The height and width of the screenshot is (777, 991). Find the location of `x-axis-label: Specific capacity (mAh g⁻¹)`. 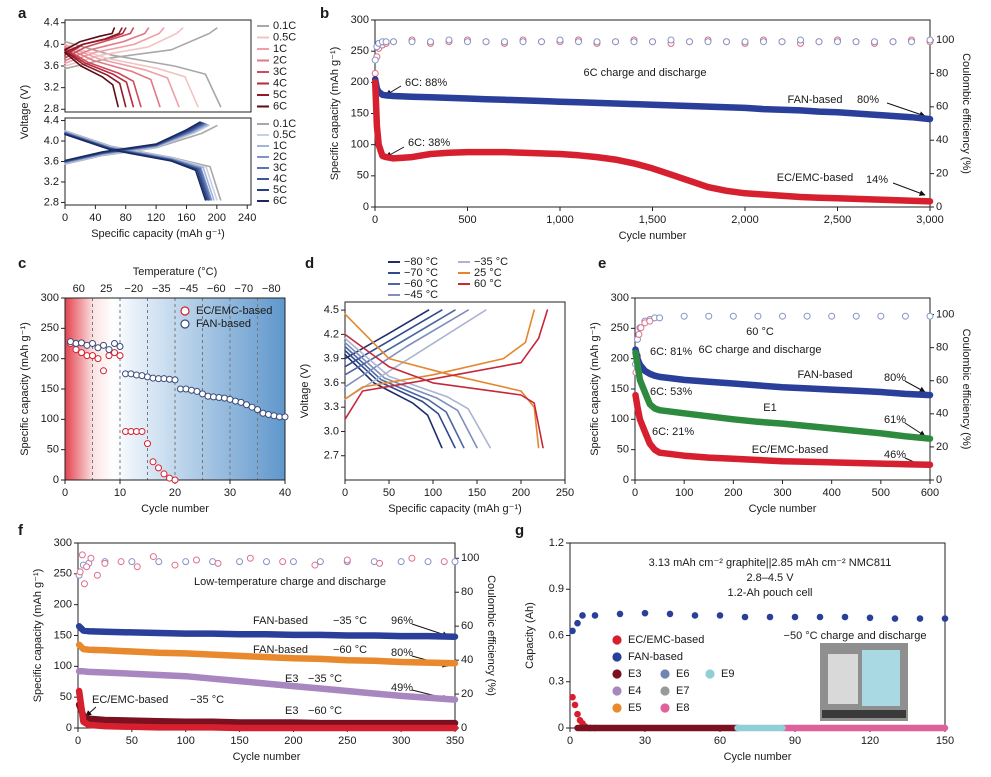

x-axis-label: Specific capacity (mAh g⁻¹) is located at coordinates (158, 234).